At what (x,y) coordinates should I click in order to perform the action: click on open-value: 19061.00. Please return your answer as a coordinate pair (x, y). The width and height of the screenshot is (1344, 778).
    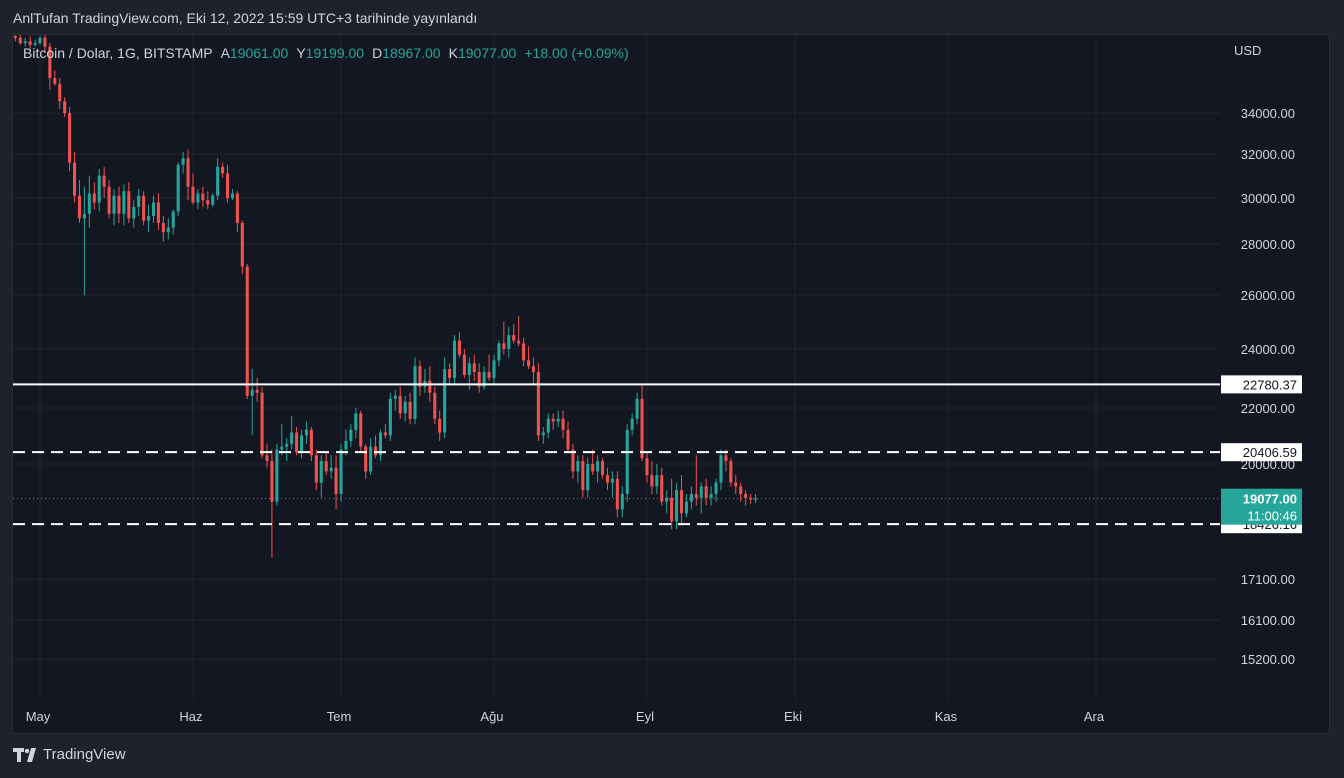
    Looking at the image, I should click on (259, 53).